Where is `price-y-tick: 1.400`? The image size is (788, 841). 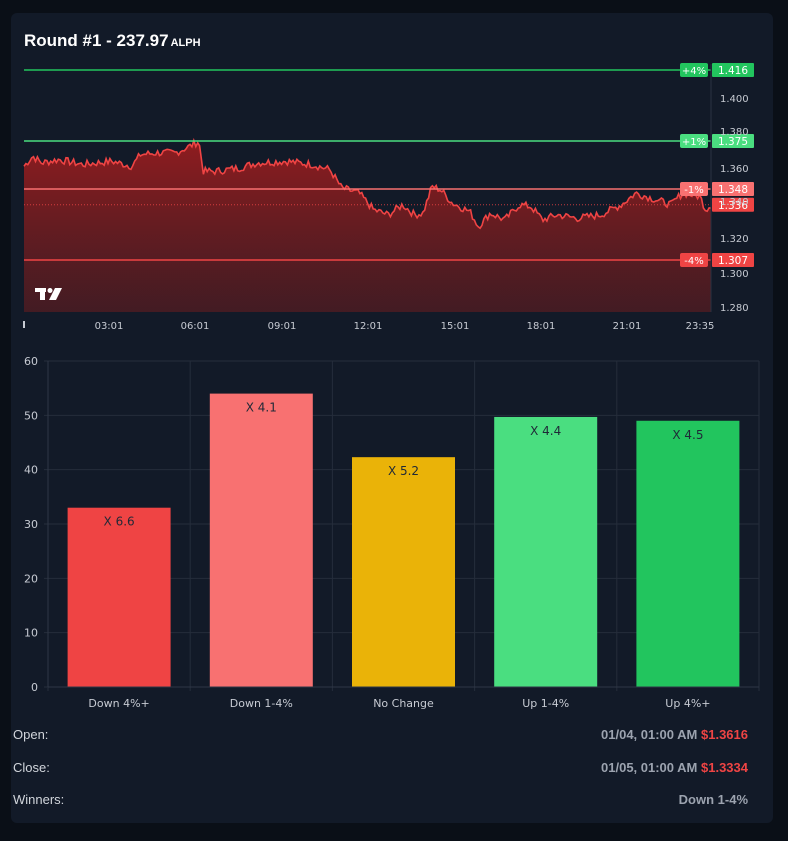
price-y-tick: 1.400 is located at coordinates (734, 99).